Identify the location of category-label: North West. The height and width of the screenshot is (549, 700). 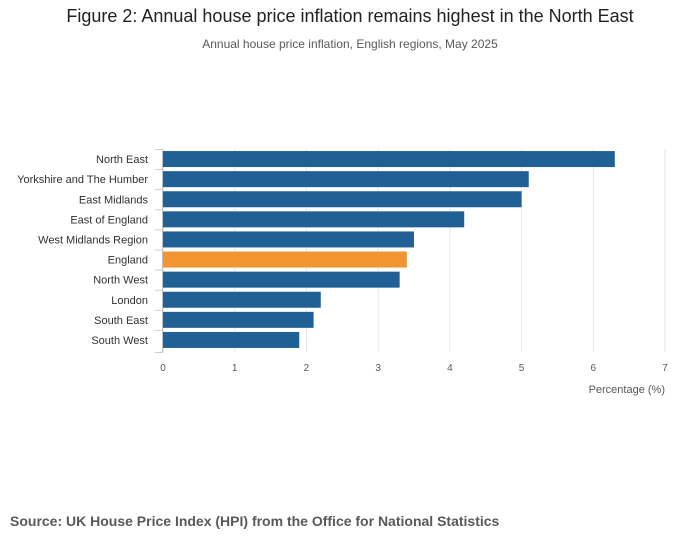
(120, 281).